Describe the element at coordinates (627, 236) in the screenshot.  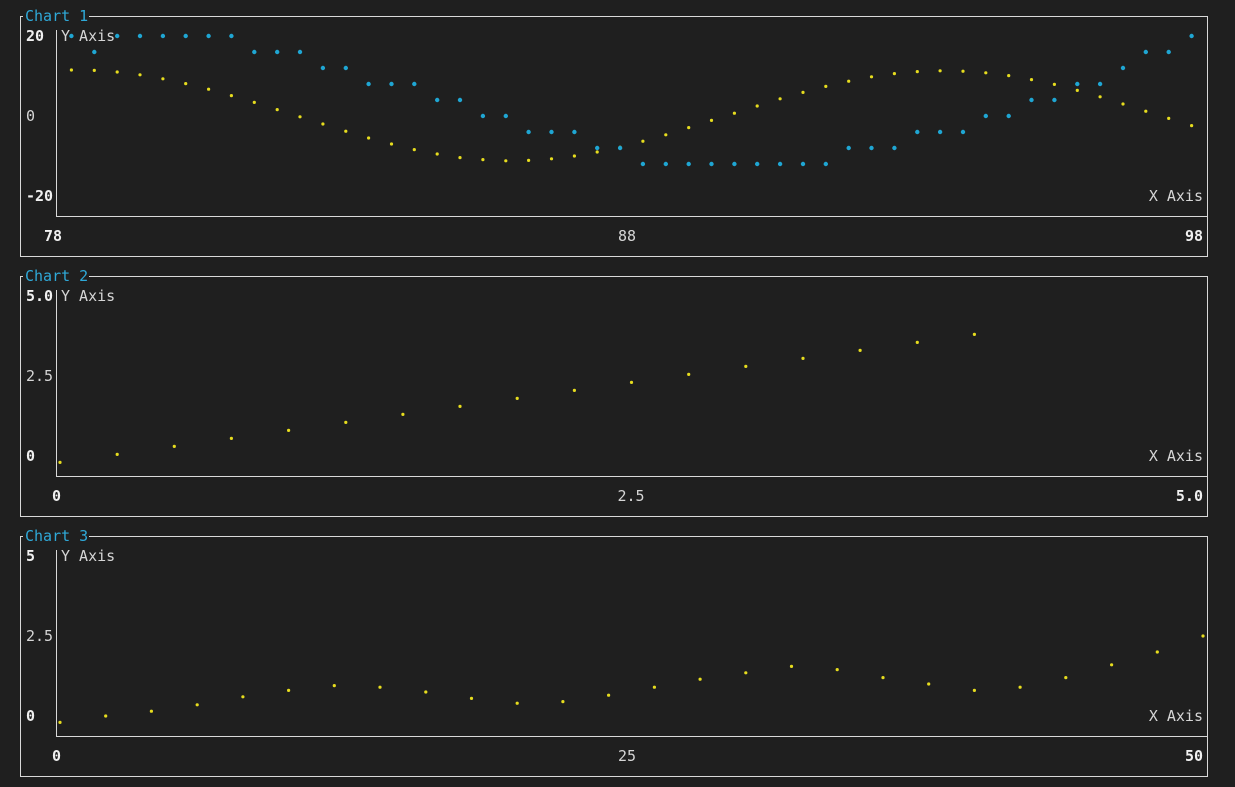
I see `chart-1-x-tick-mid: 88` at that location.